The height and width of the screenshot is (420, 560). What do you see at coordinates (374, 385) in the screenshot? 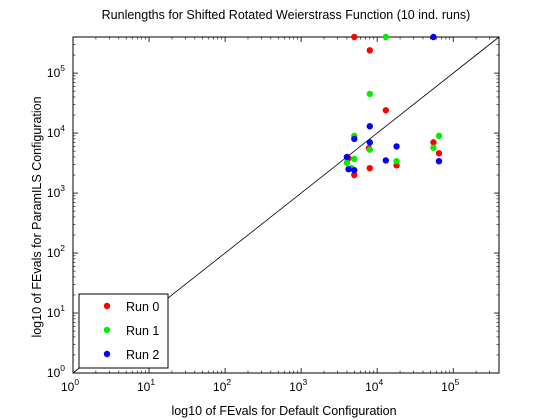
I see `x-tick-label: 10⁴` at bounding box center [374, 385].